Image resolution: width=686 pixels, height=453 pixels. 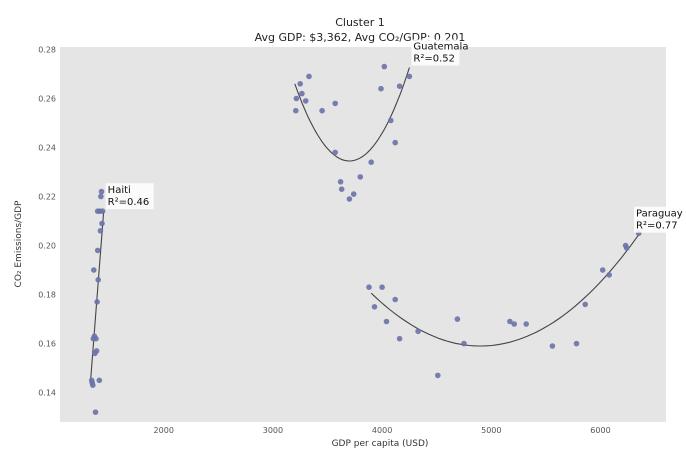 I want to click on y-tick-label: 0.22, so click(x=47, y=197).